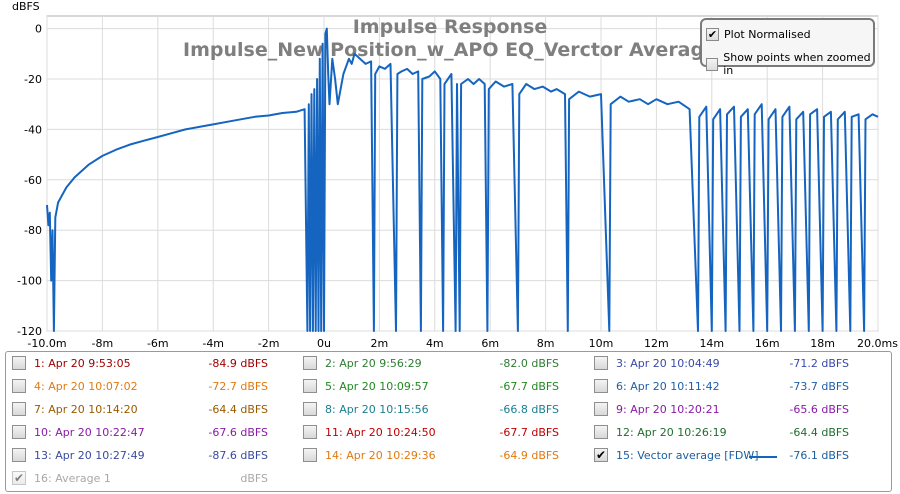  What do you see at coordinates (601, 342) in the screenshot?
I see `x-tick-label: 10m` at bounding box center [601, 342].